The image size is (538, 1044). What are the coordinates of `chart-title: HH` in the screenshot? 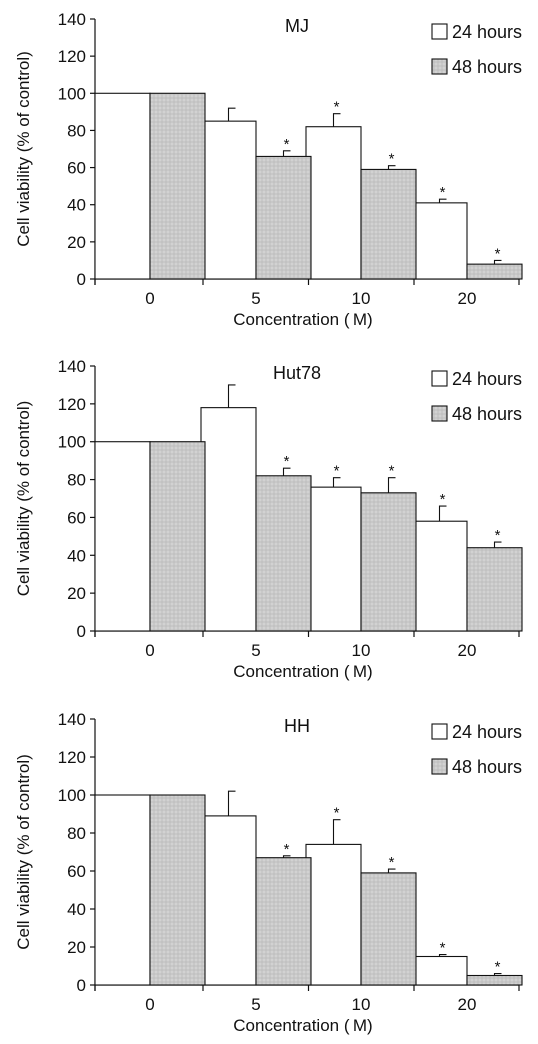 It's located at (297, 726).